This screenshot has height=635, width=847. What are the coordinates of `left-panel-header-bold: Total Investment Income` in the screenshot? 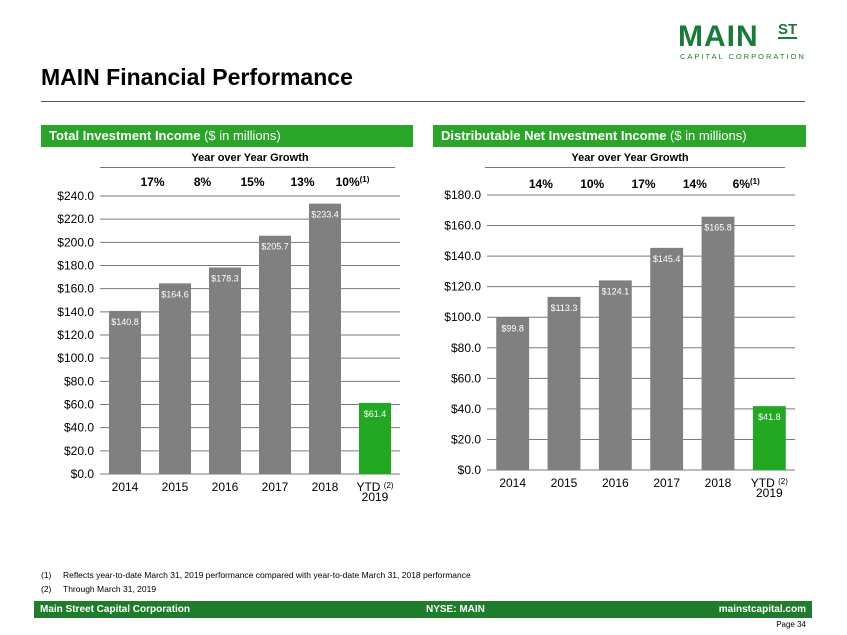 It's located at (125, 135).